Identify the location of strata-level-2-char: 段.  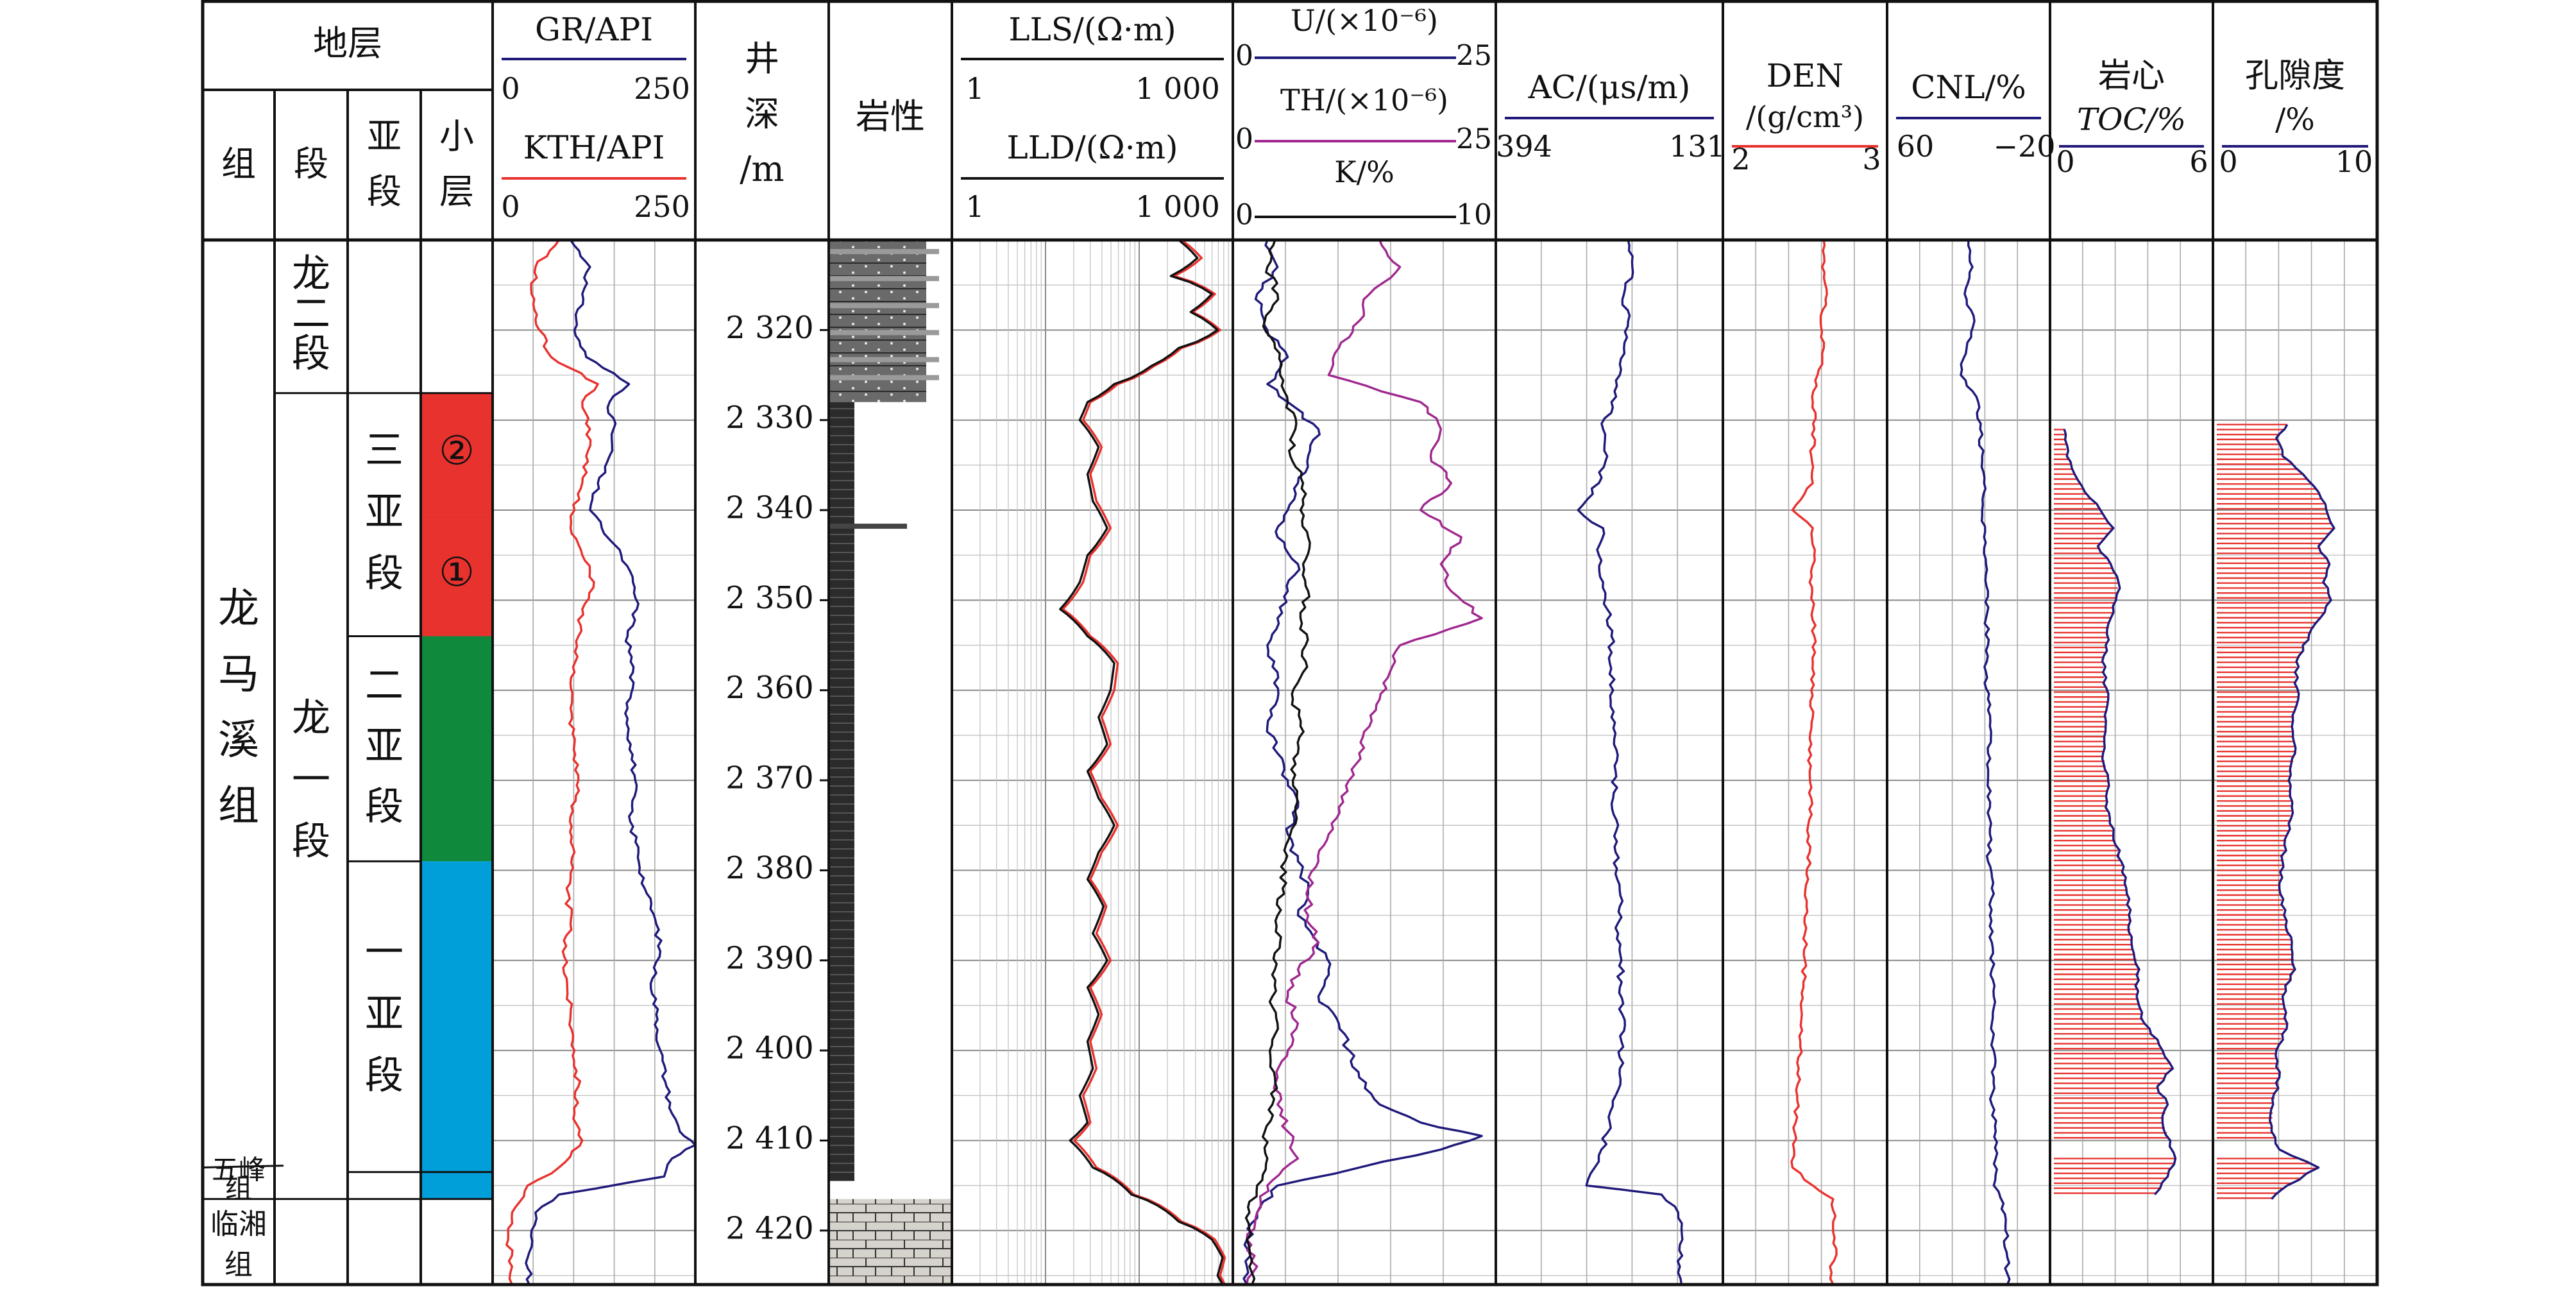
(384, 191).